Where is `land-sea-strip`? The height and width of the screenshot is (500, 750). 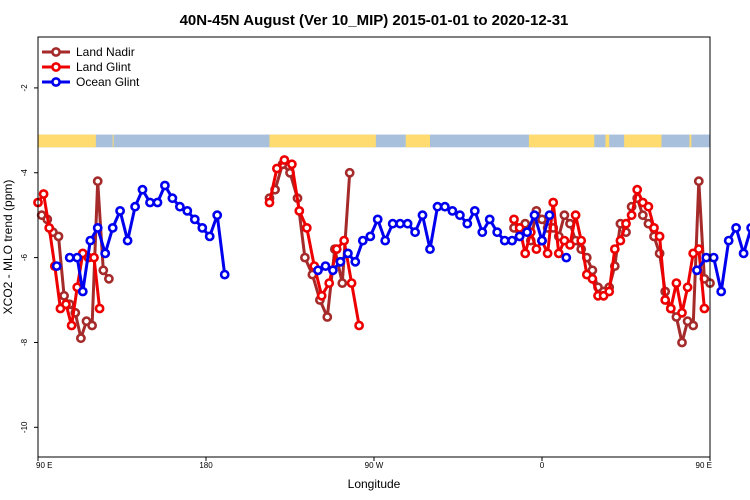
land-sea-strip is located at coordinates (374, 141).